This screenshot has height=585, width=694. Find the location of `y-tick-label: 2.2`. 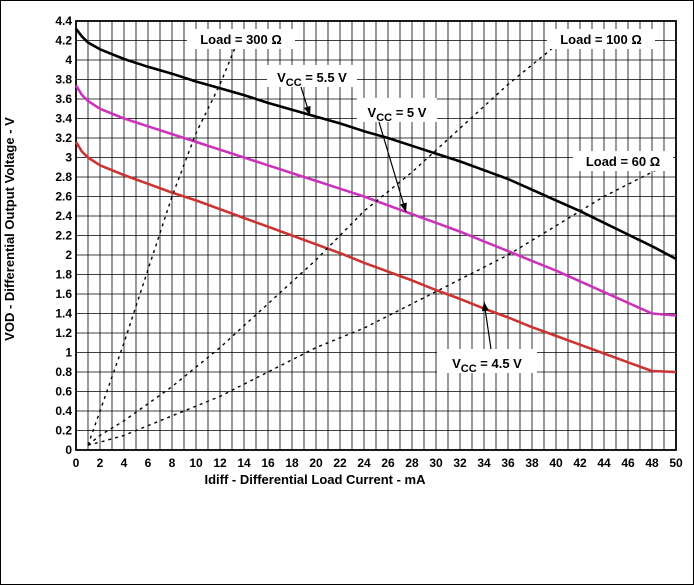

y-tick-label: 2.2 is located at coordinates (63, 236).